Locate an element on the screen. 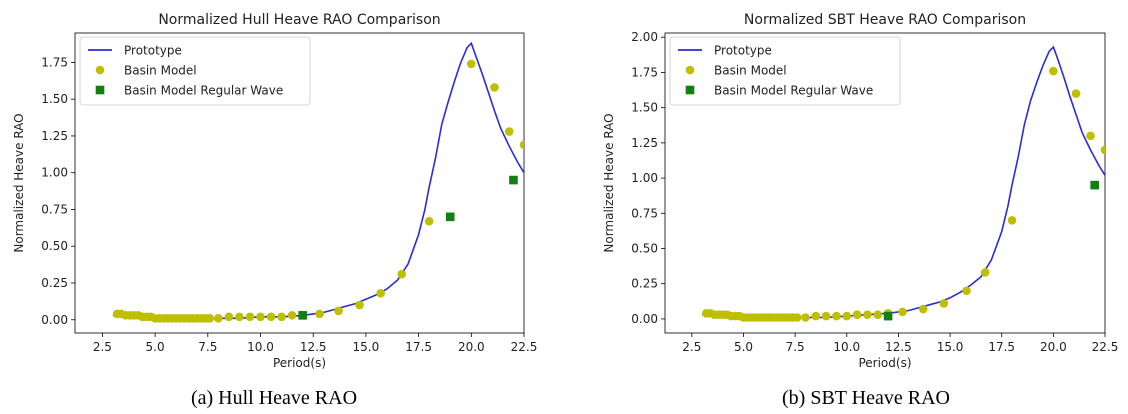 This screenshot has height=414, width=1128. chart-title: Normalized Hull Heave RAO Comparison is located at coordinates (299, 20).